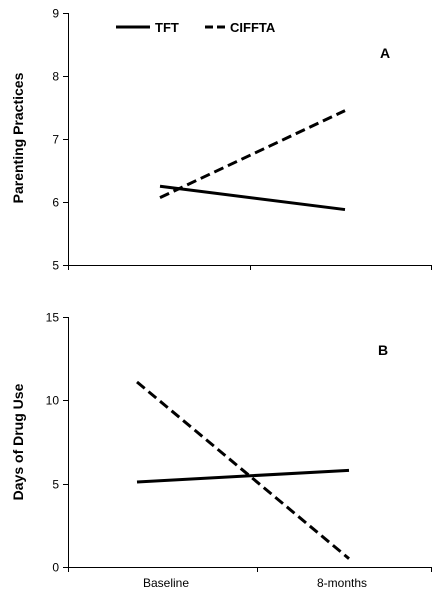 Image resolution: width=446 pixels, height=599 pixels. What do you see at coordinates (55, 485) in the screenshot?
I see `panel-b-y-tick-label: 5` at bounding box center [55, 485].